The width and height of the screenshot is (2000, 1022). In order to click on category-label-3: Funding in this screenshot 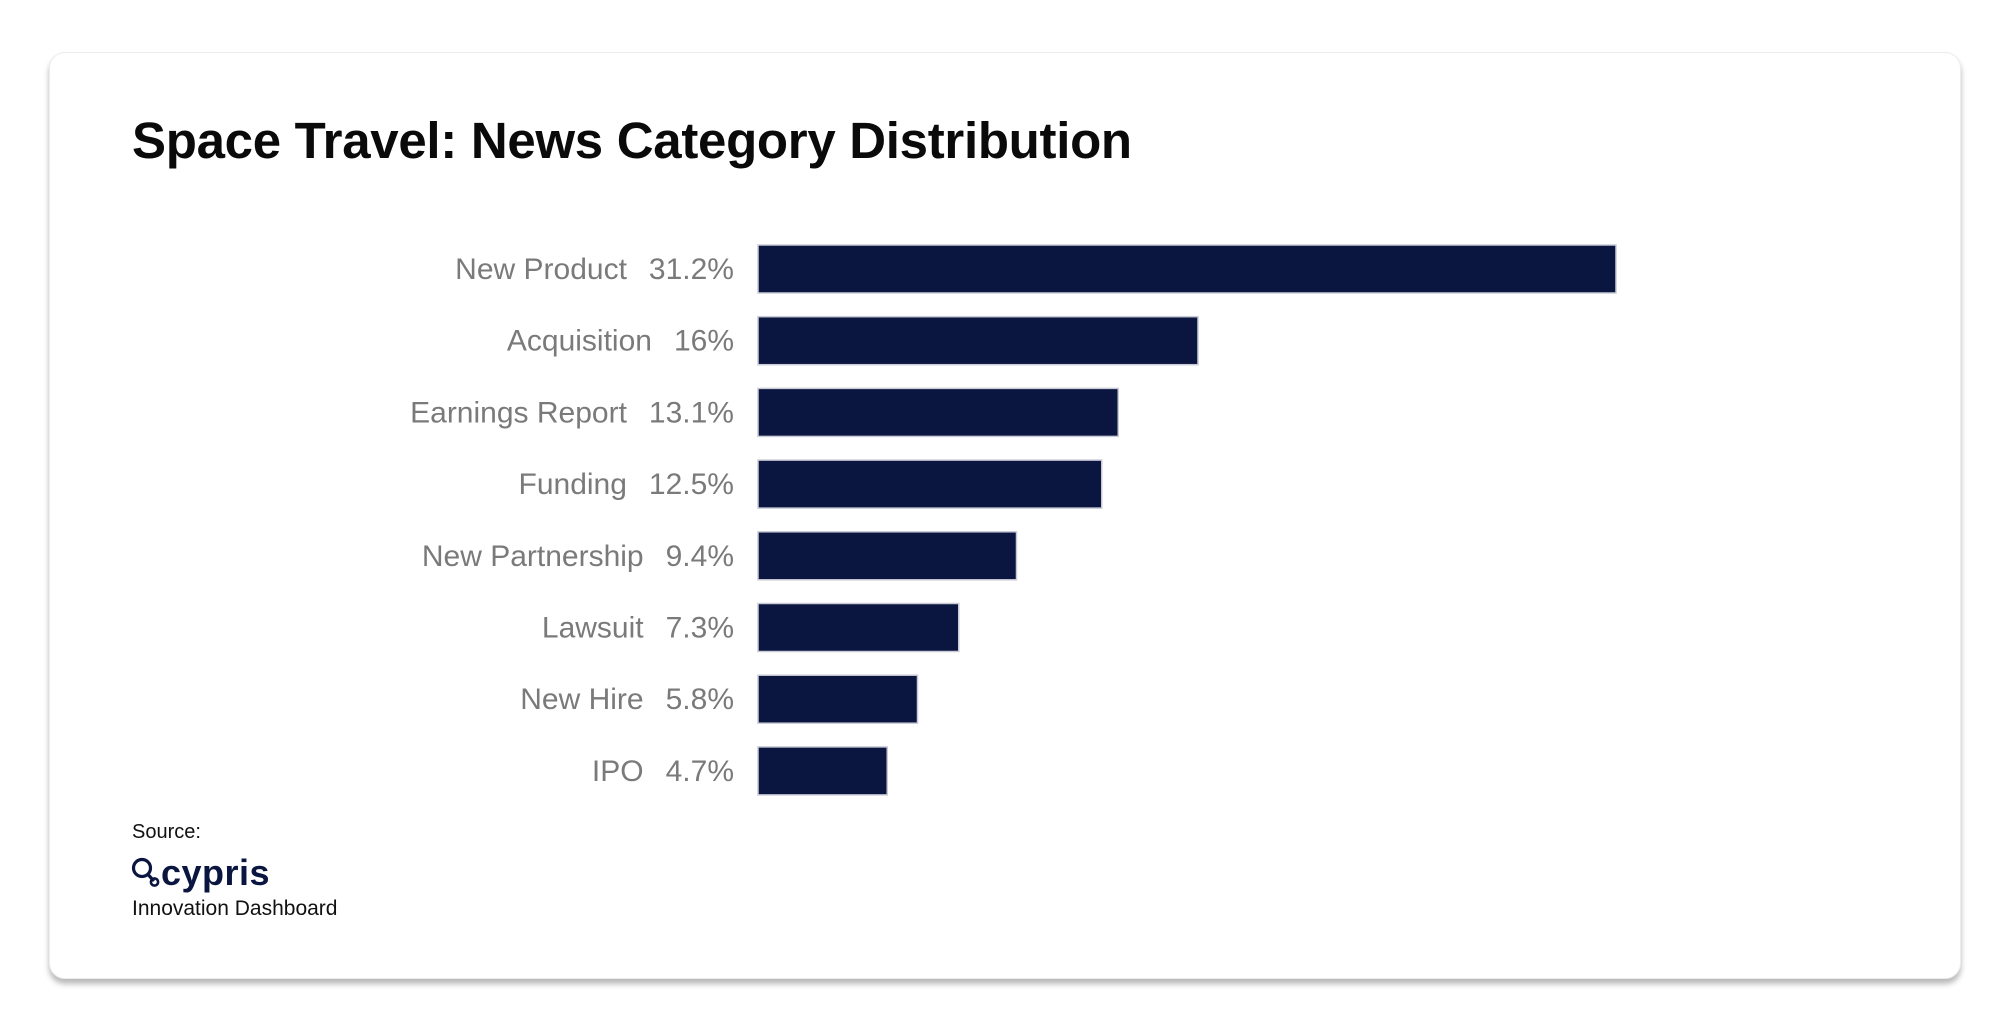, I will do `click(573, 484)`.